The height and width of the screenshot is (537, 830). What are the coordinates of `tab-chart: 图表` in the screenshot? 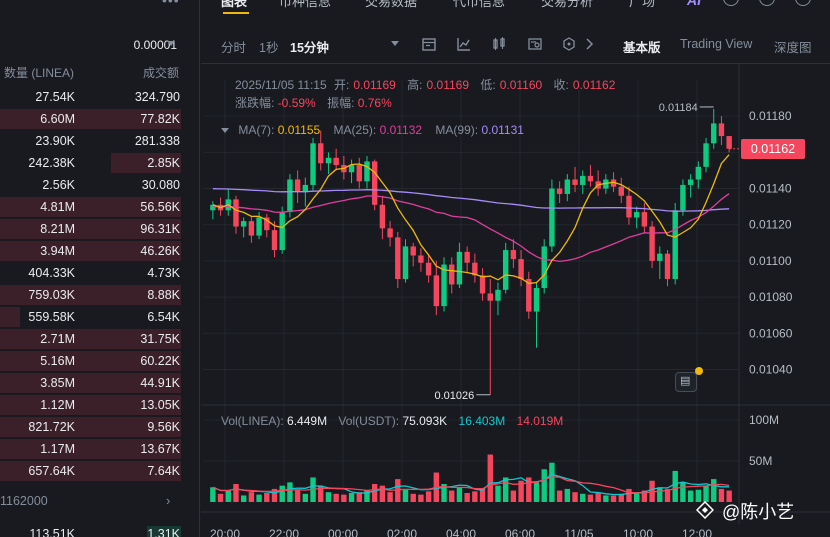 It's located at (234, 4).